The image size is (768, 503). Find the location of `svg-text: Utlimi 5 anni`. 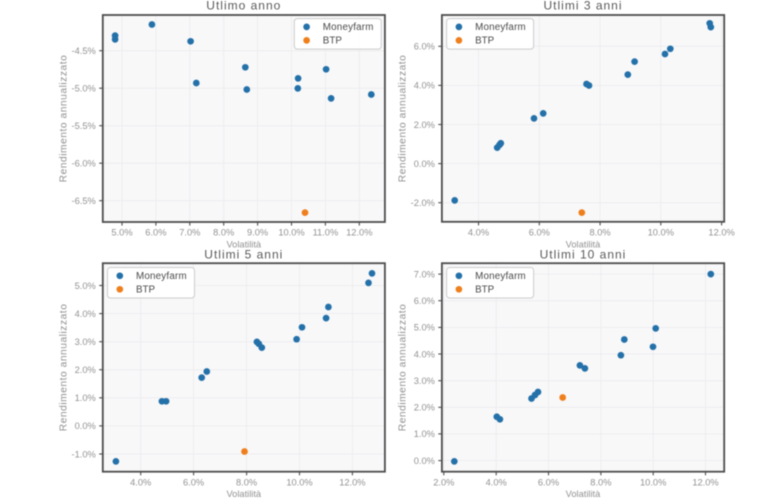

svg-text: Utlimi 5 anni is located at coordinates (243, 255).